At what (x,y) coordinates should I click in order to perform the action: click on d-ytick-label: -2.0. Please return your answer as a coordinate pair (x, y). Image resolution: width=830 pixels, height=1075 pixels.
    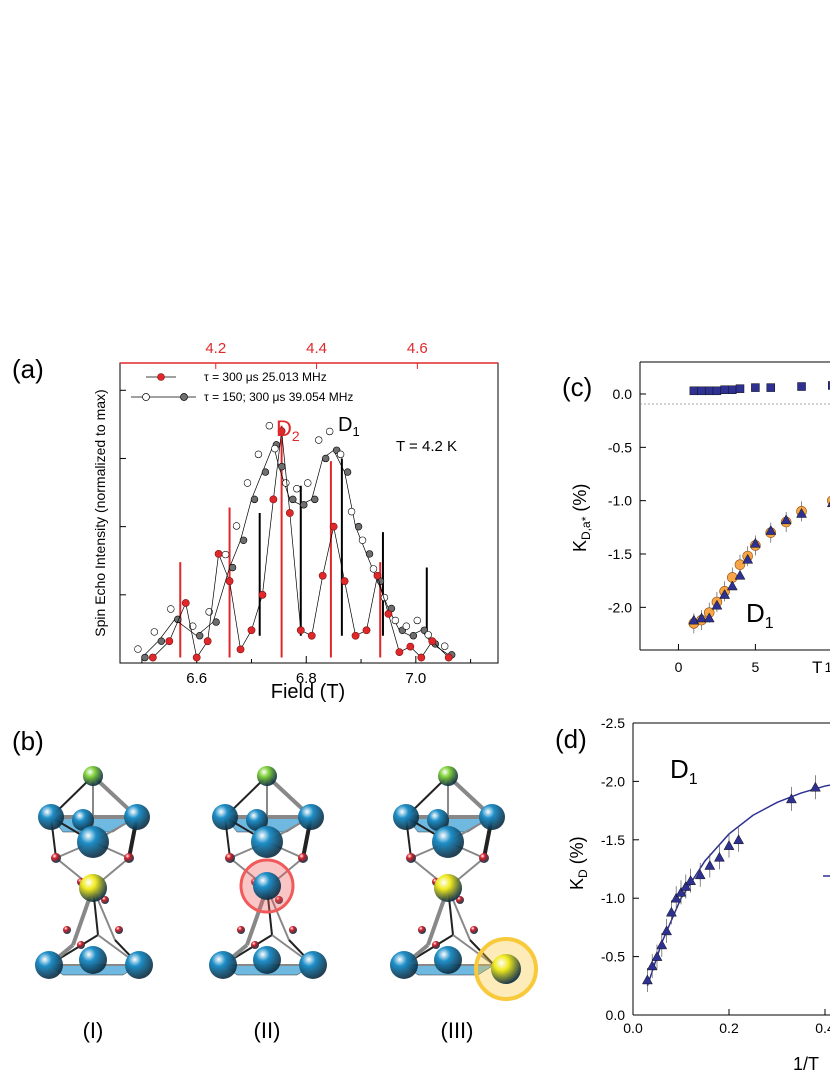
    Looking at the image, I should click on (613, 781).